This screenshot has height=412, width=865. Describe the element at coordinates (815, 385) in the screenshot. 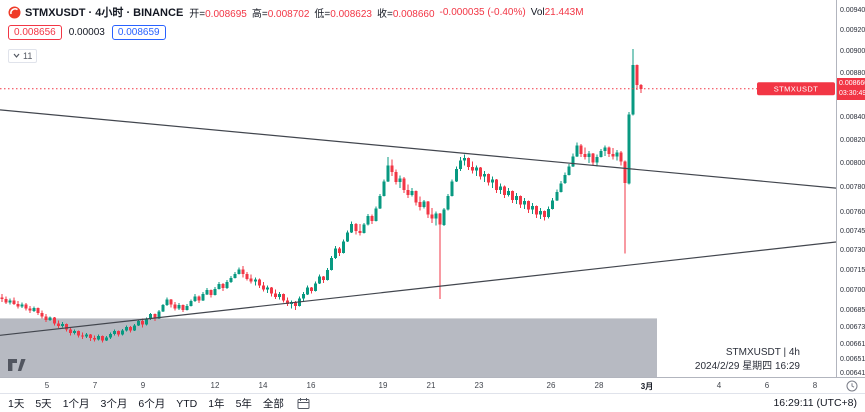

I see `time-tick: 8` at that location.